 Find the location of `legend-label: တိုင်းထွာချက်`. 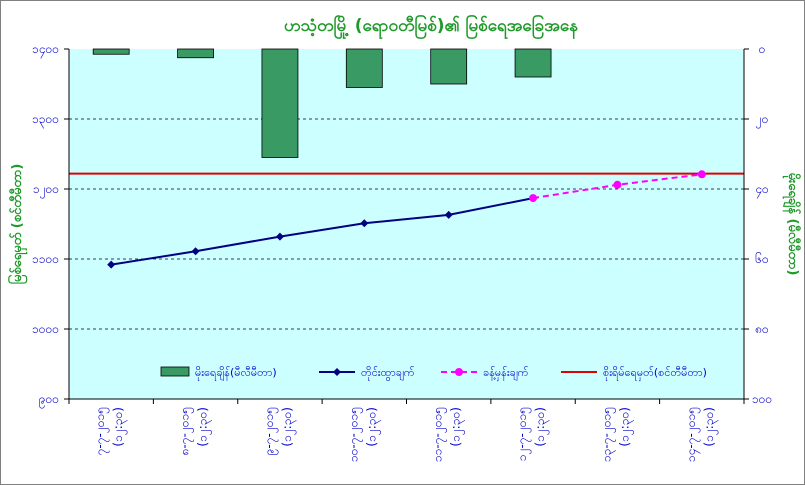

legend-label: တိုင်းထွာချက် is located at coordinates (388, 373).